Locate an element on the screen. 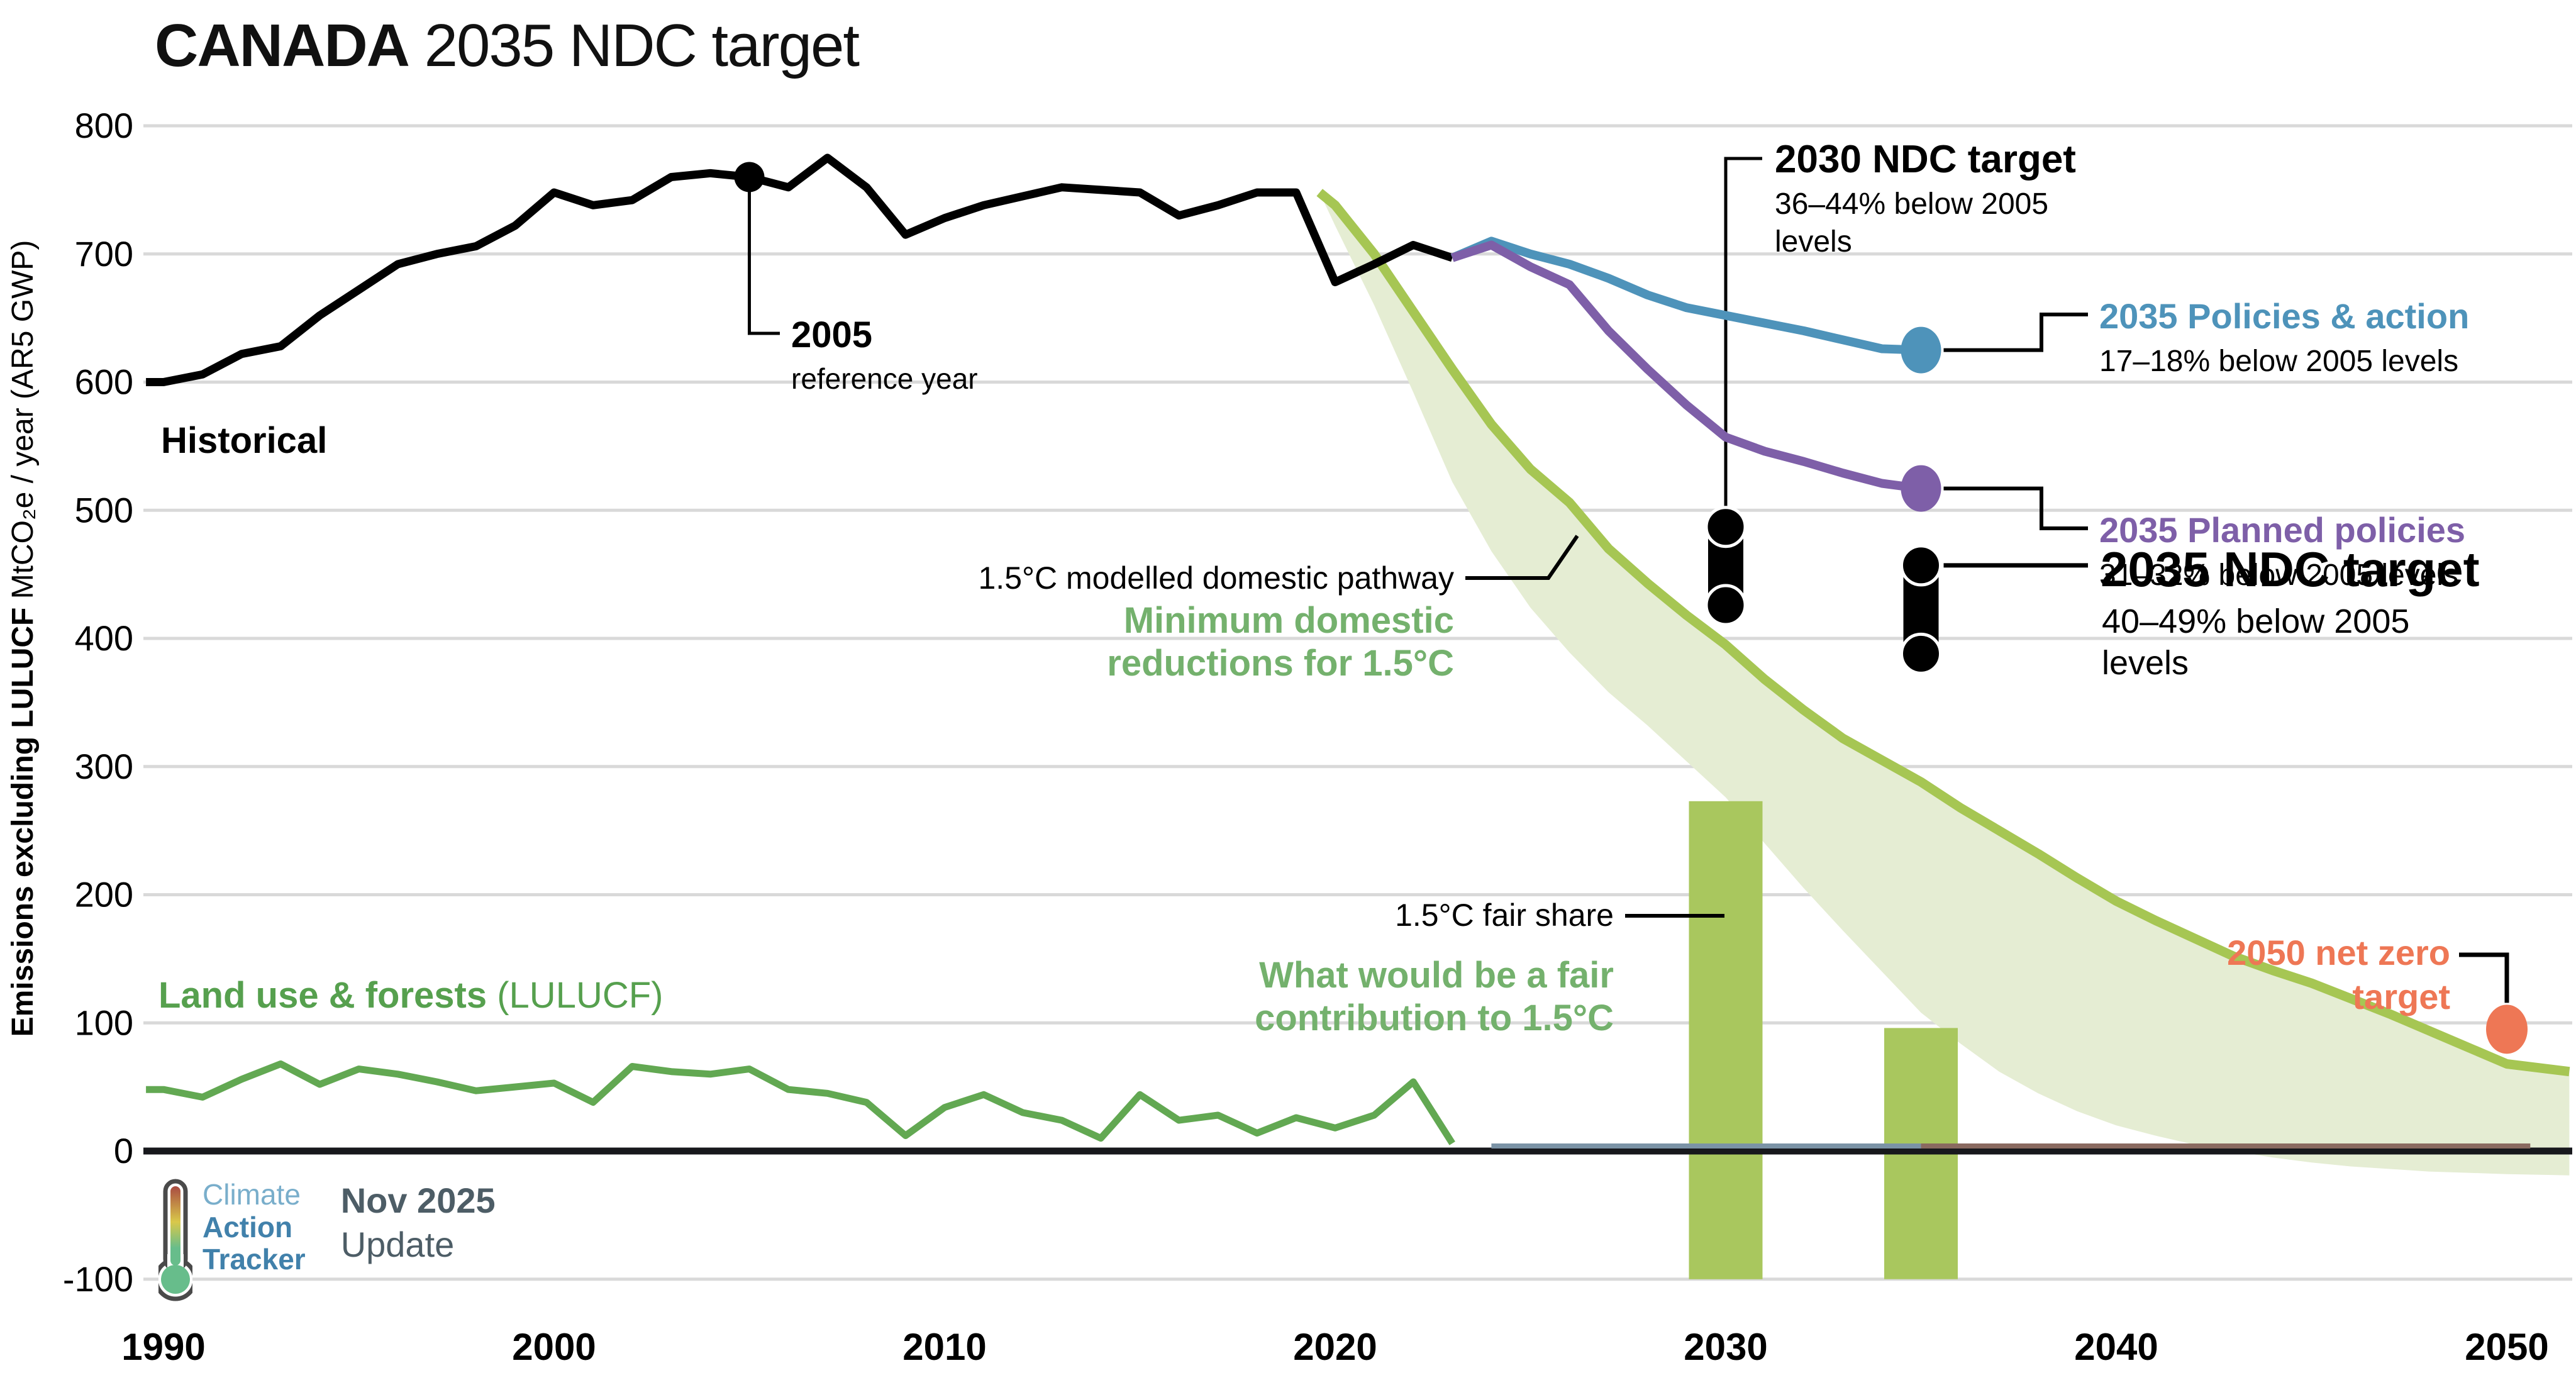  fair-share-bar-2030 is located at coordinates (1726, 1040).